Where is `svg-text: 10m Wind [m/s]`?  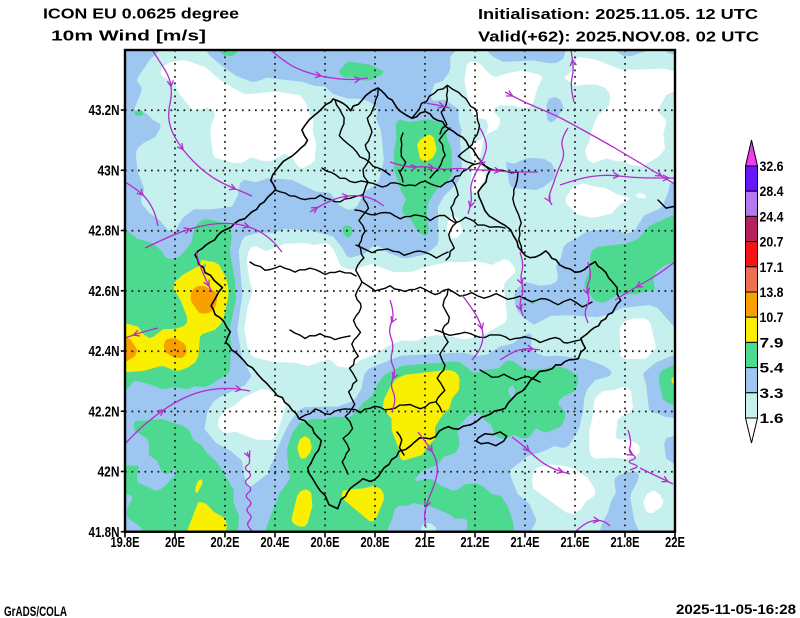
svg-text: 10m Wind [m/s] is located at coordinates (128, 37).